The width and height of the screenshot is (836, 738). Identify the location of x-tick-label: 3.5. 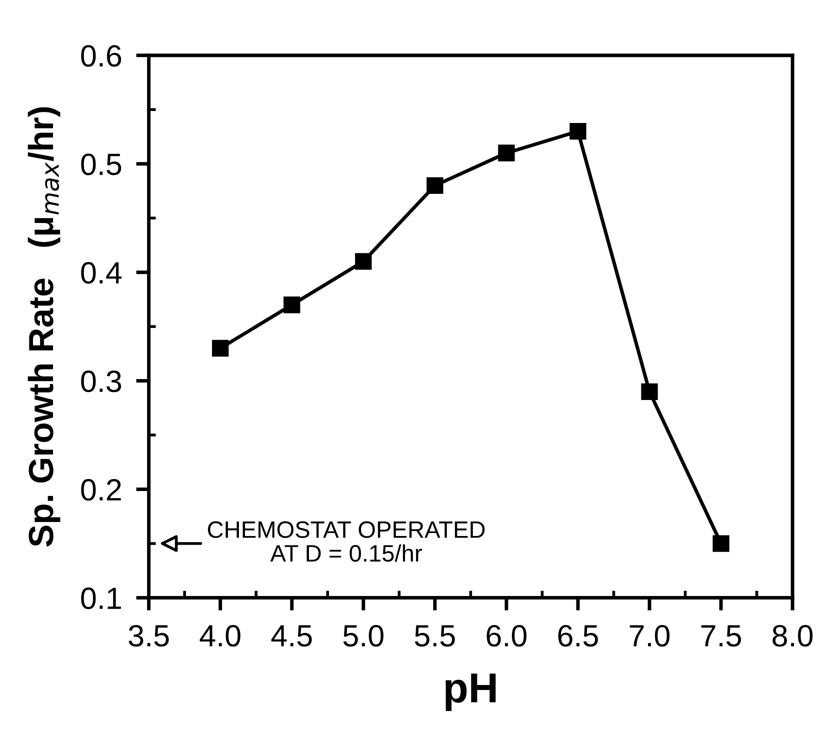
(148, 635).